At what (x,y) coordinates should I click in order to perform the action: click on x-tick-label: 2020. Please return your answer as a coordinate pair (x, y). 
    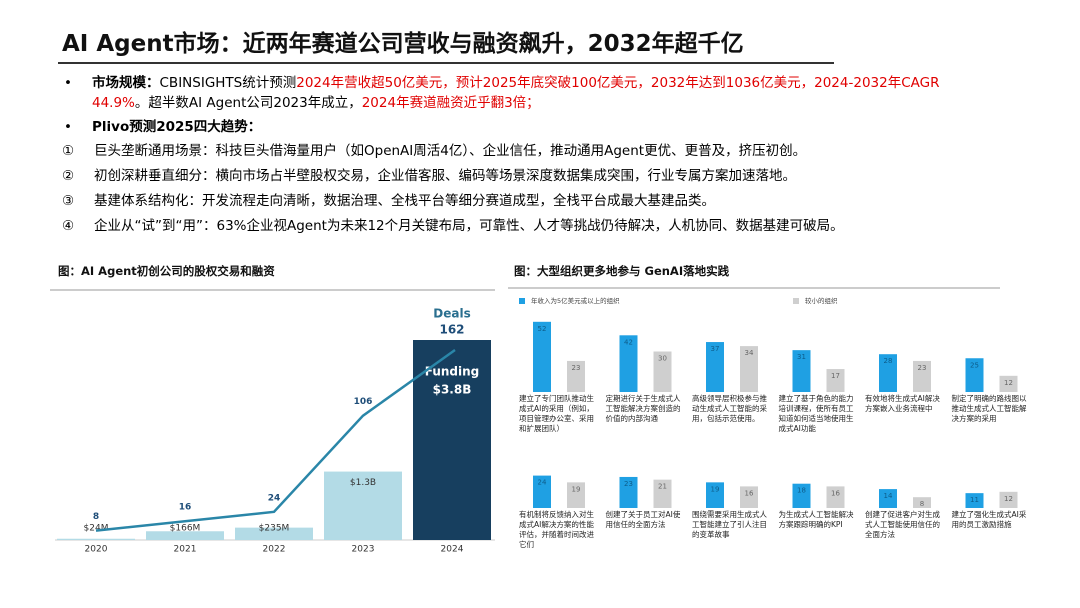
    Looking at the image, I should click on (96, 550).